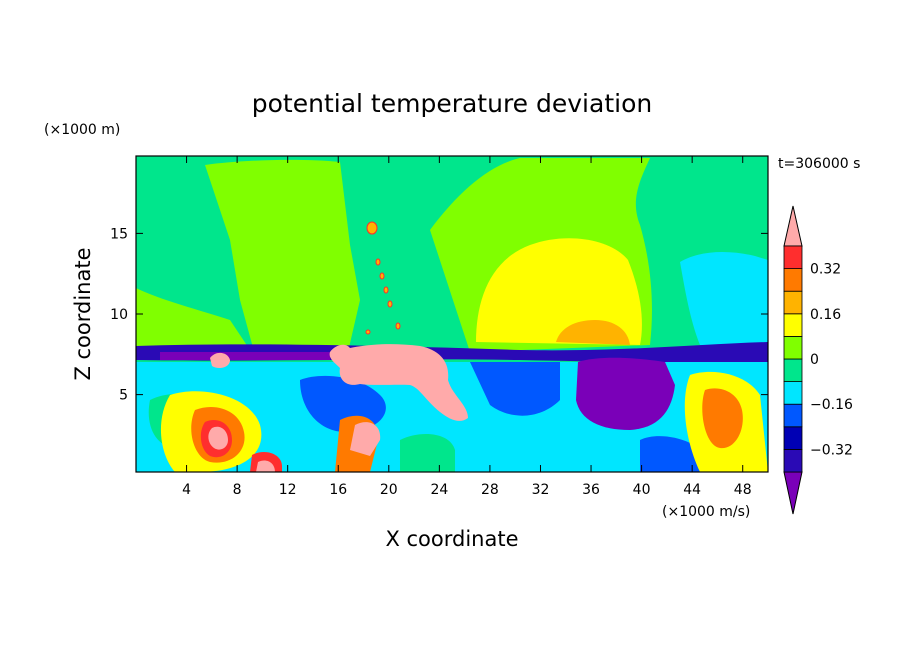 The height and width of the screenshot is (654, 904). I want to click on colorbar: −0.32 −0.16 0 0.16 0.32, so click(818, 360).